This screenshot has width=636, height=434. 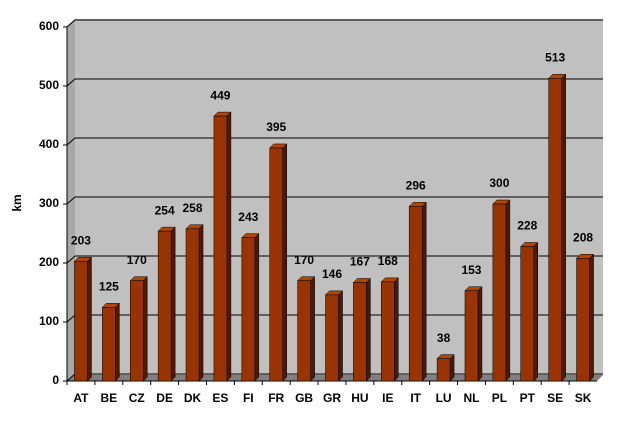 What do you see at coordinates (360, 262) in the screenshot?
I see `value-label: 167` at bounding box center [360, 262].